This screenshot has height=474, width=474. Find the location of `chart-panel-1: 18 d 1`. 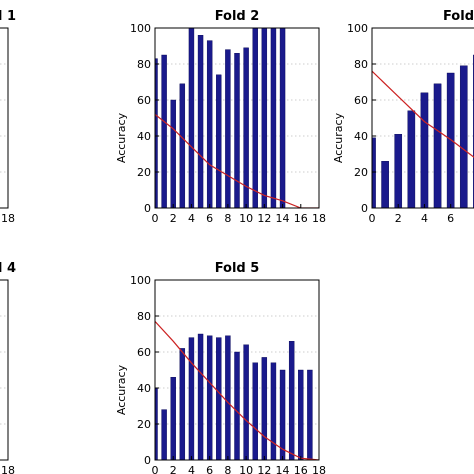

chart-panel-1: 18 d 1 is located at coordinates (8, 117).